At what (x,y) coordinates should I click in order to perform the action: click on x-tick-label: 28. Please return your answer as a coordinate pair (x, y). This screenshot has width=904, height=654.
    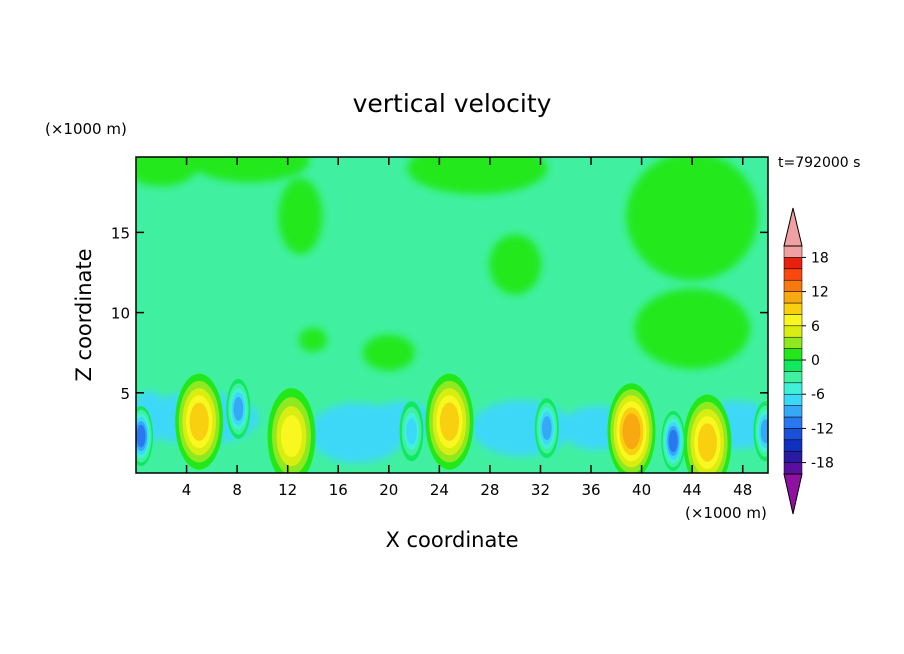
    Looking at the image, I should click on (489, 490).